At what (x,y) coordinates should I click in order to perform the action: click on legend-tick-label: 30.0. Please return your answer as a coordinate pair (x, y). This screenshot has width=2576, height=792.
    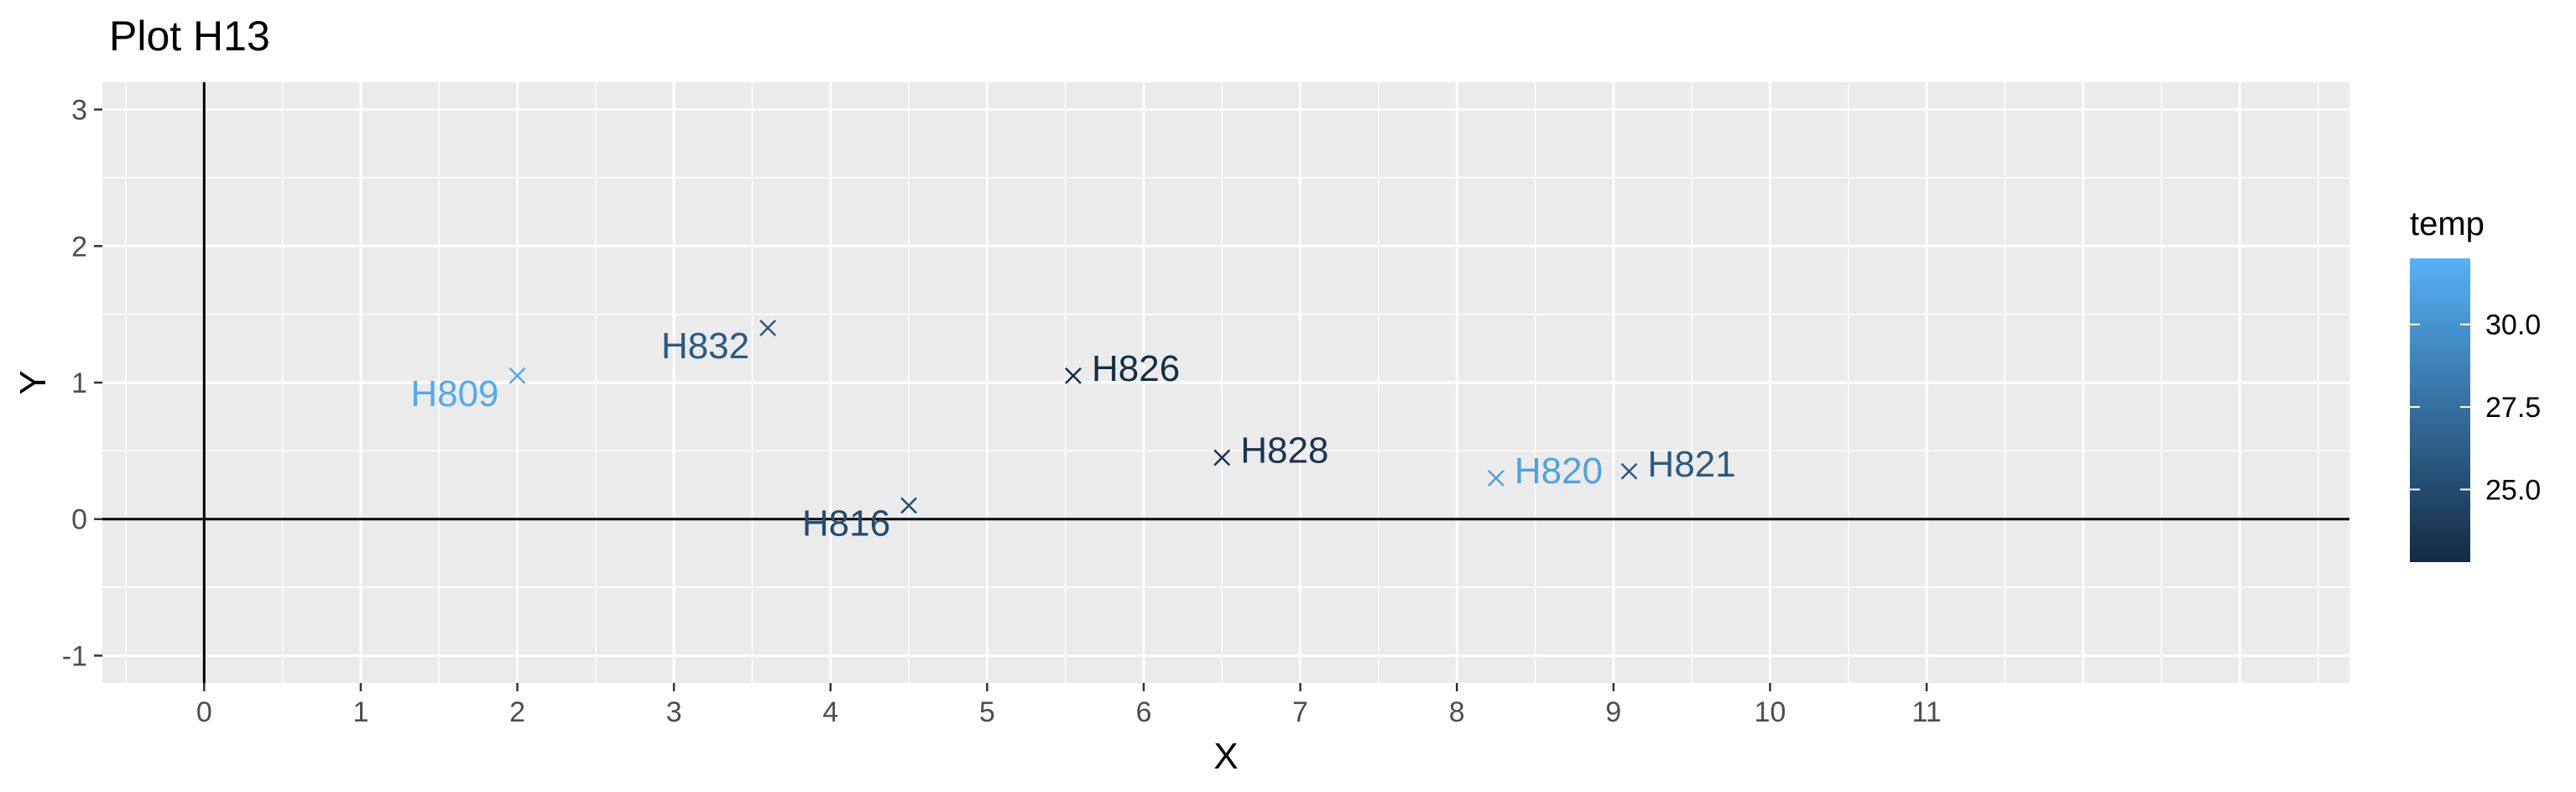
    Looking at the image, I should click on (2513, 325).